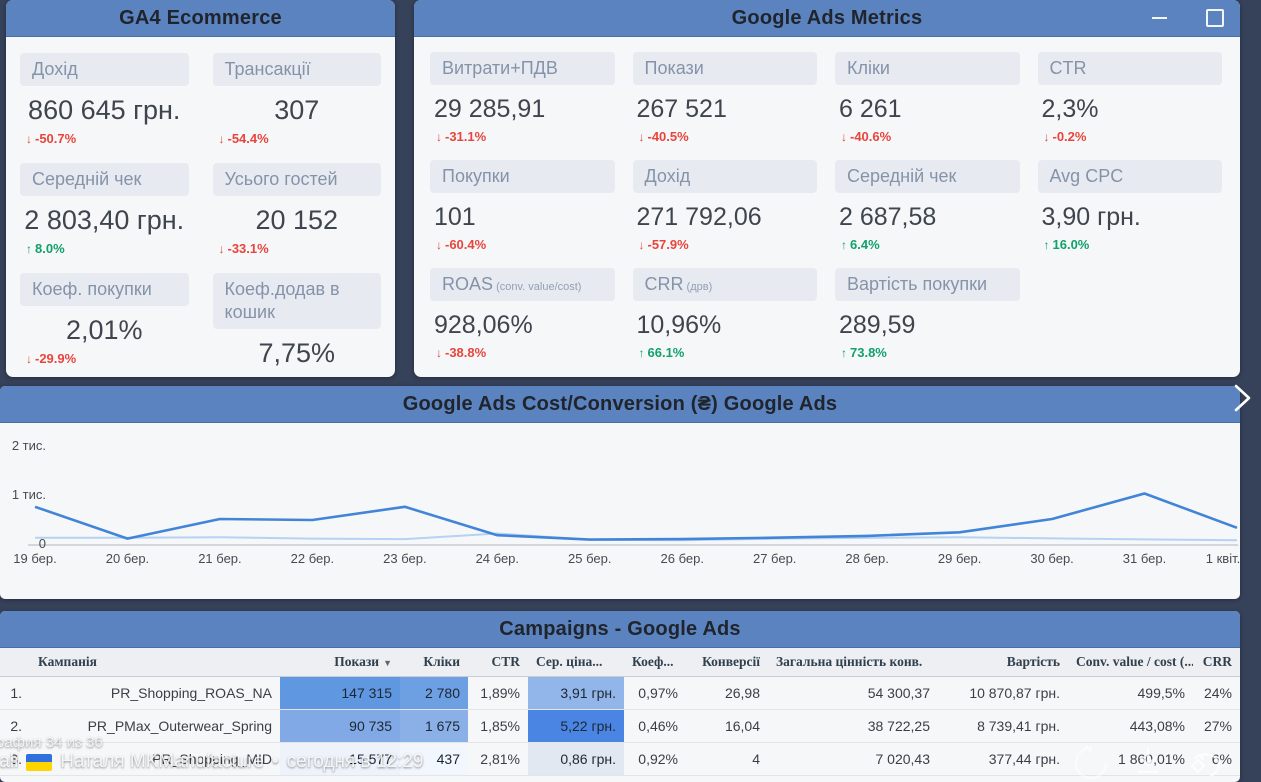  I want to click on metric-value: 7,75%, so click(297, 353).